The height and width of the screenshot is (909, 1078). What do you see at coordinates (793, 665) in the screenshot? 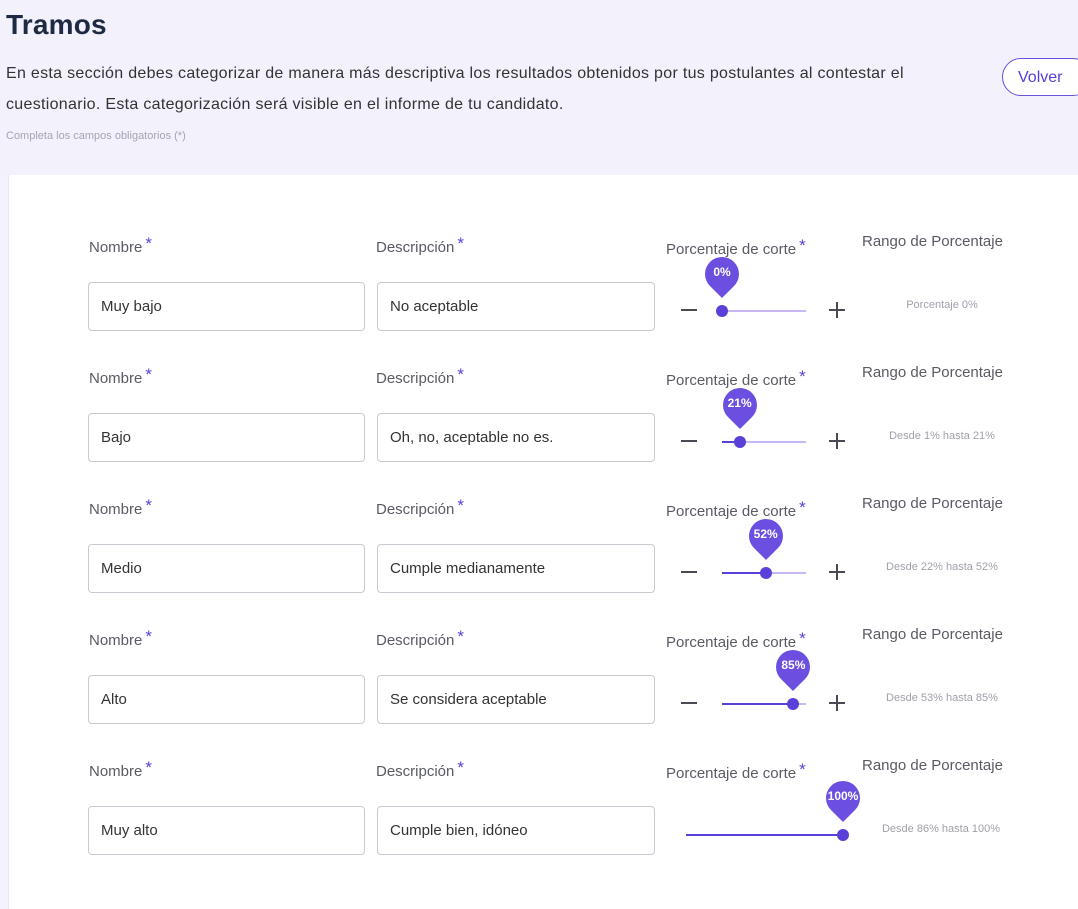
I see `cutoff-value: 85%` at bounding box center [793, 665].